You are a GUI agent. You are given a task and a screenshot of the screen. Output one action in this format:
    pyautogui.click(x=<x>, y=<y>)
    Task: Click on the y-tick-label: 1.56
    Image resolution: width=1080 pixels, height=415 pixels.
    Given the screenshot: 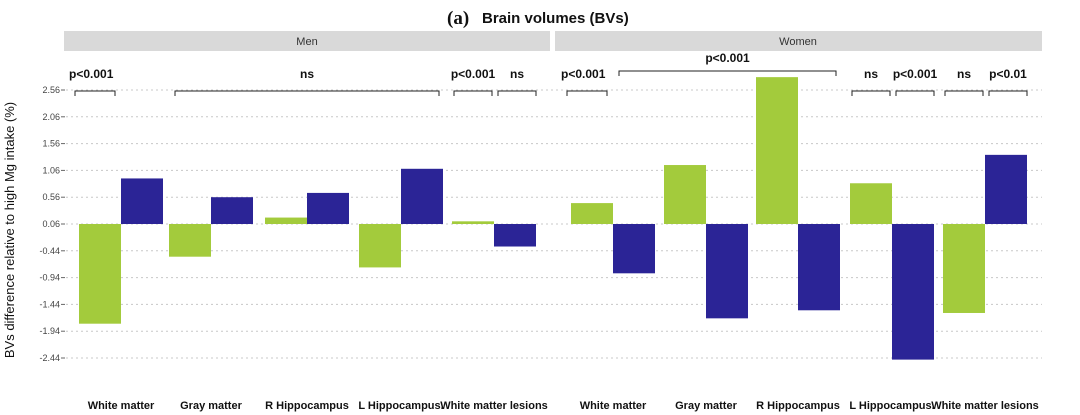 What is the action you would take?
    pyautogui.click(x=51, y=144)
    